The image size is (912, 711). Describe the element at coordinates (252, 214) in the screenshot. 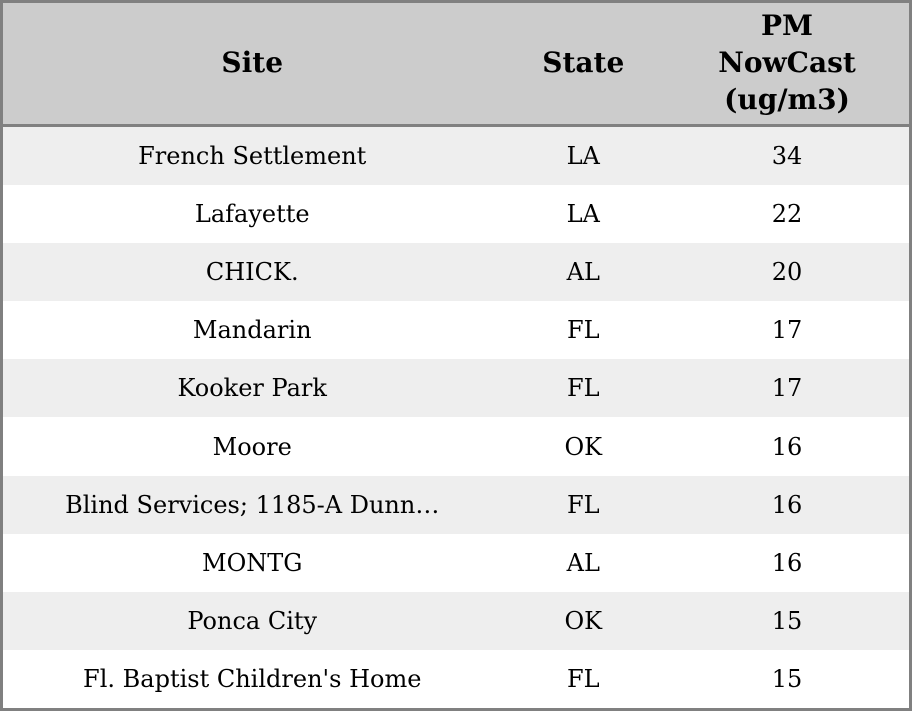

I see `site-cell: Lafayette` at that location.